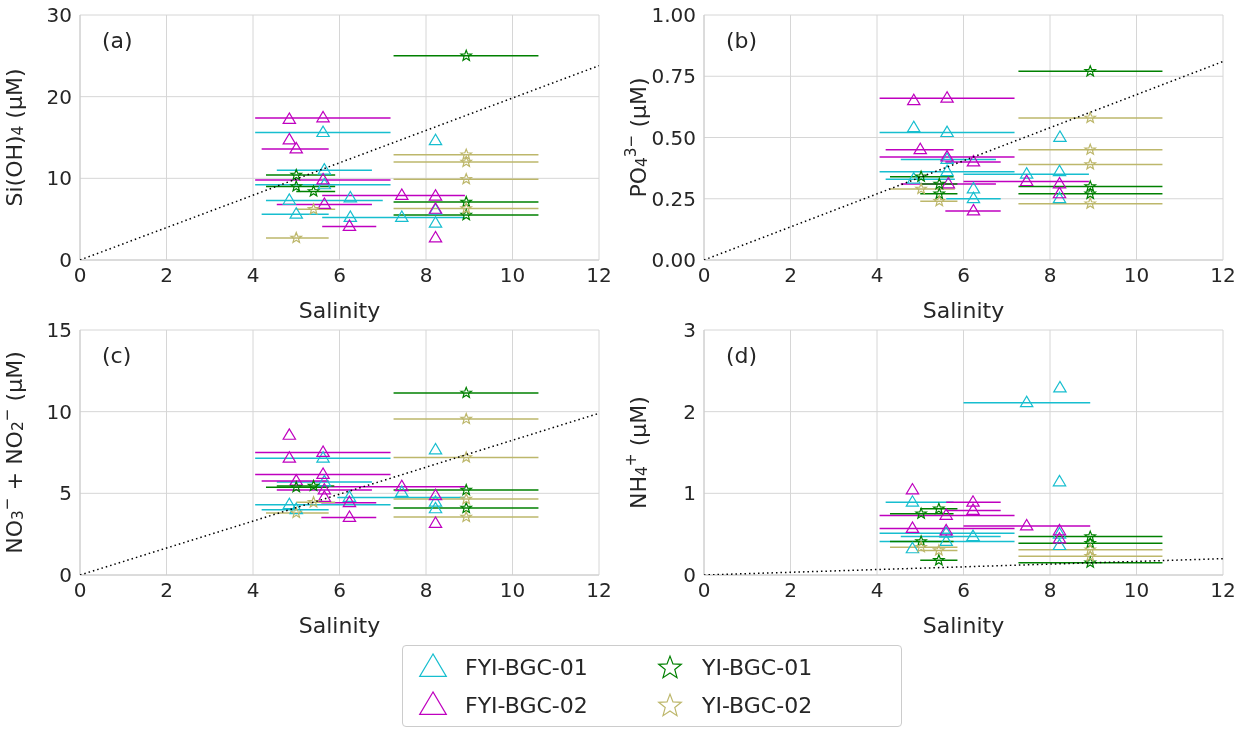  Describe the element at coordinates (757, 705) in the screenshot. I see `legend-label: YI-BGC-02` at that location.